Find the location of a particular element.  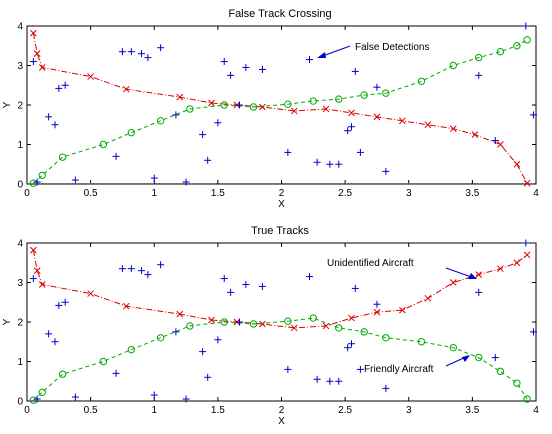

annotation-arrowhead-friendly-aircraft is located at coordinates (466, 358).